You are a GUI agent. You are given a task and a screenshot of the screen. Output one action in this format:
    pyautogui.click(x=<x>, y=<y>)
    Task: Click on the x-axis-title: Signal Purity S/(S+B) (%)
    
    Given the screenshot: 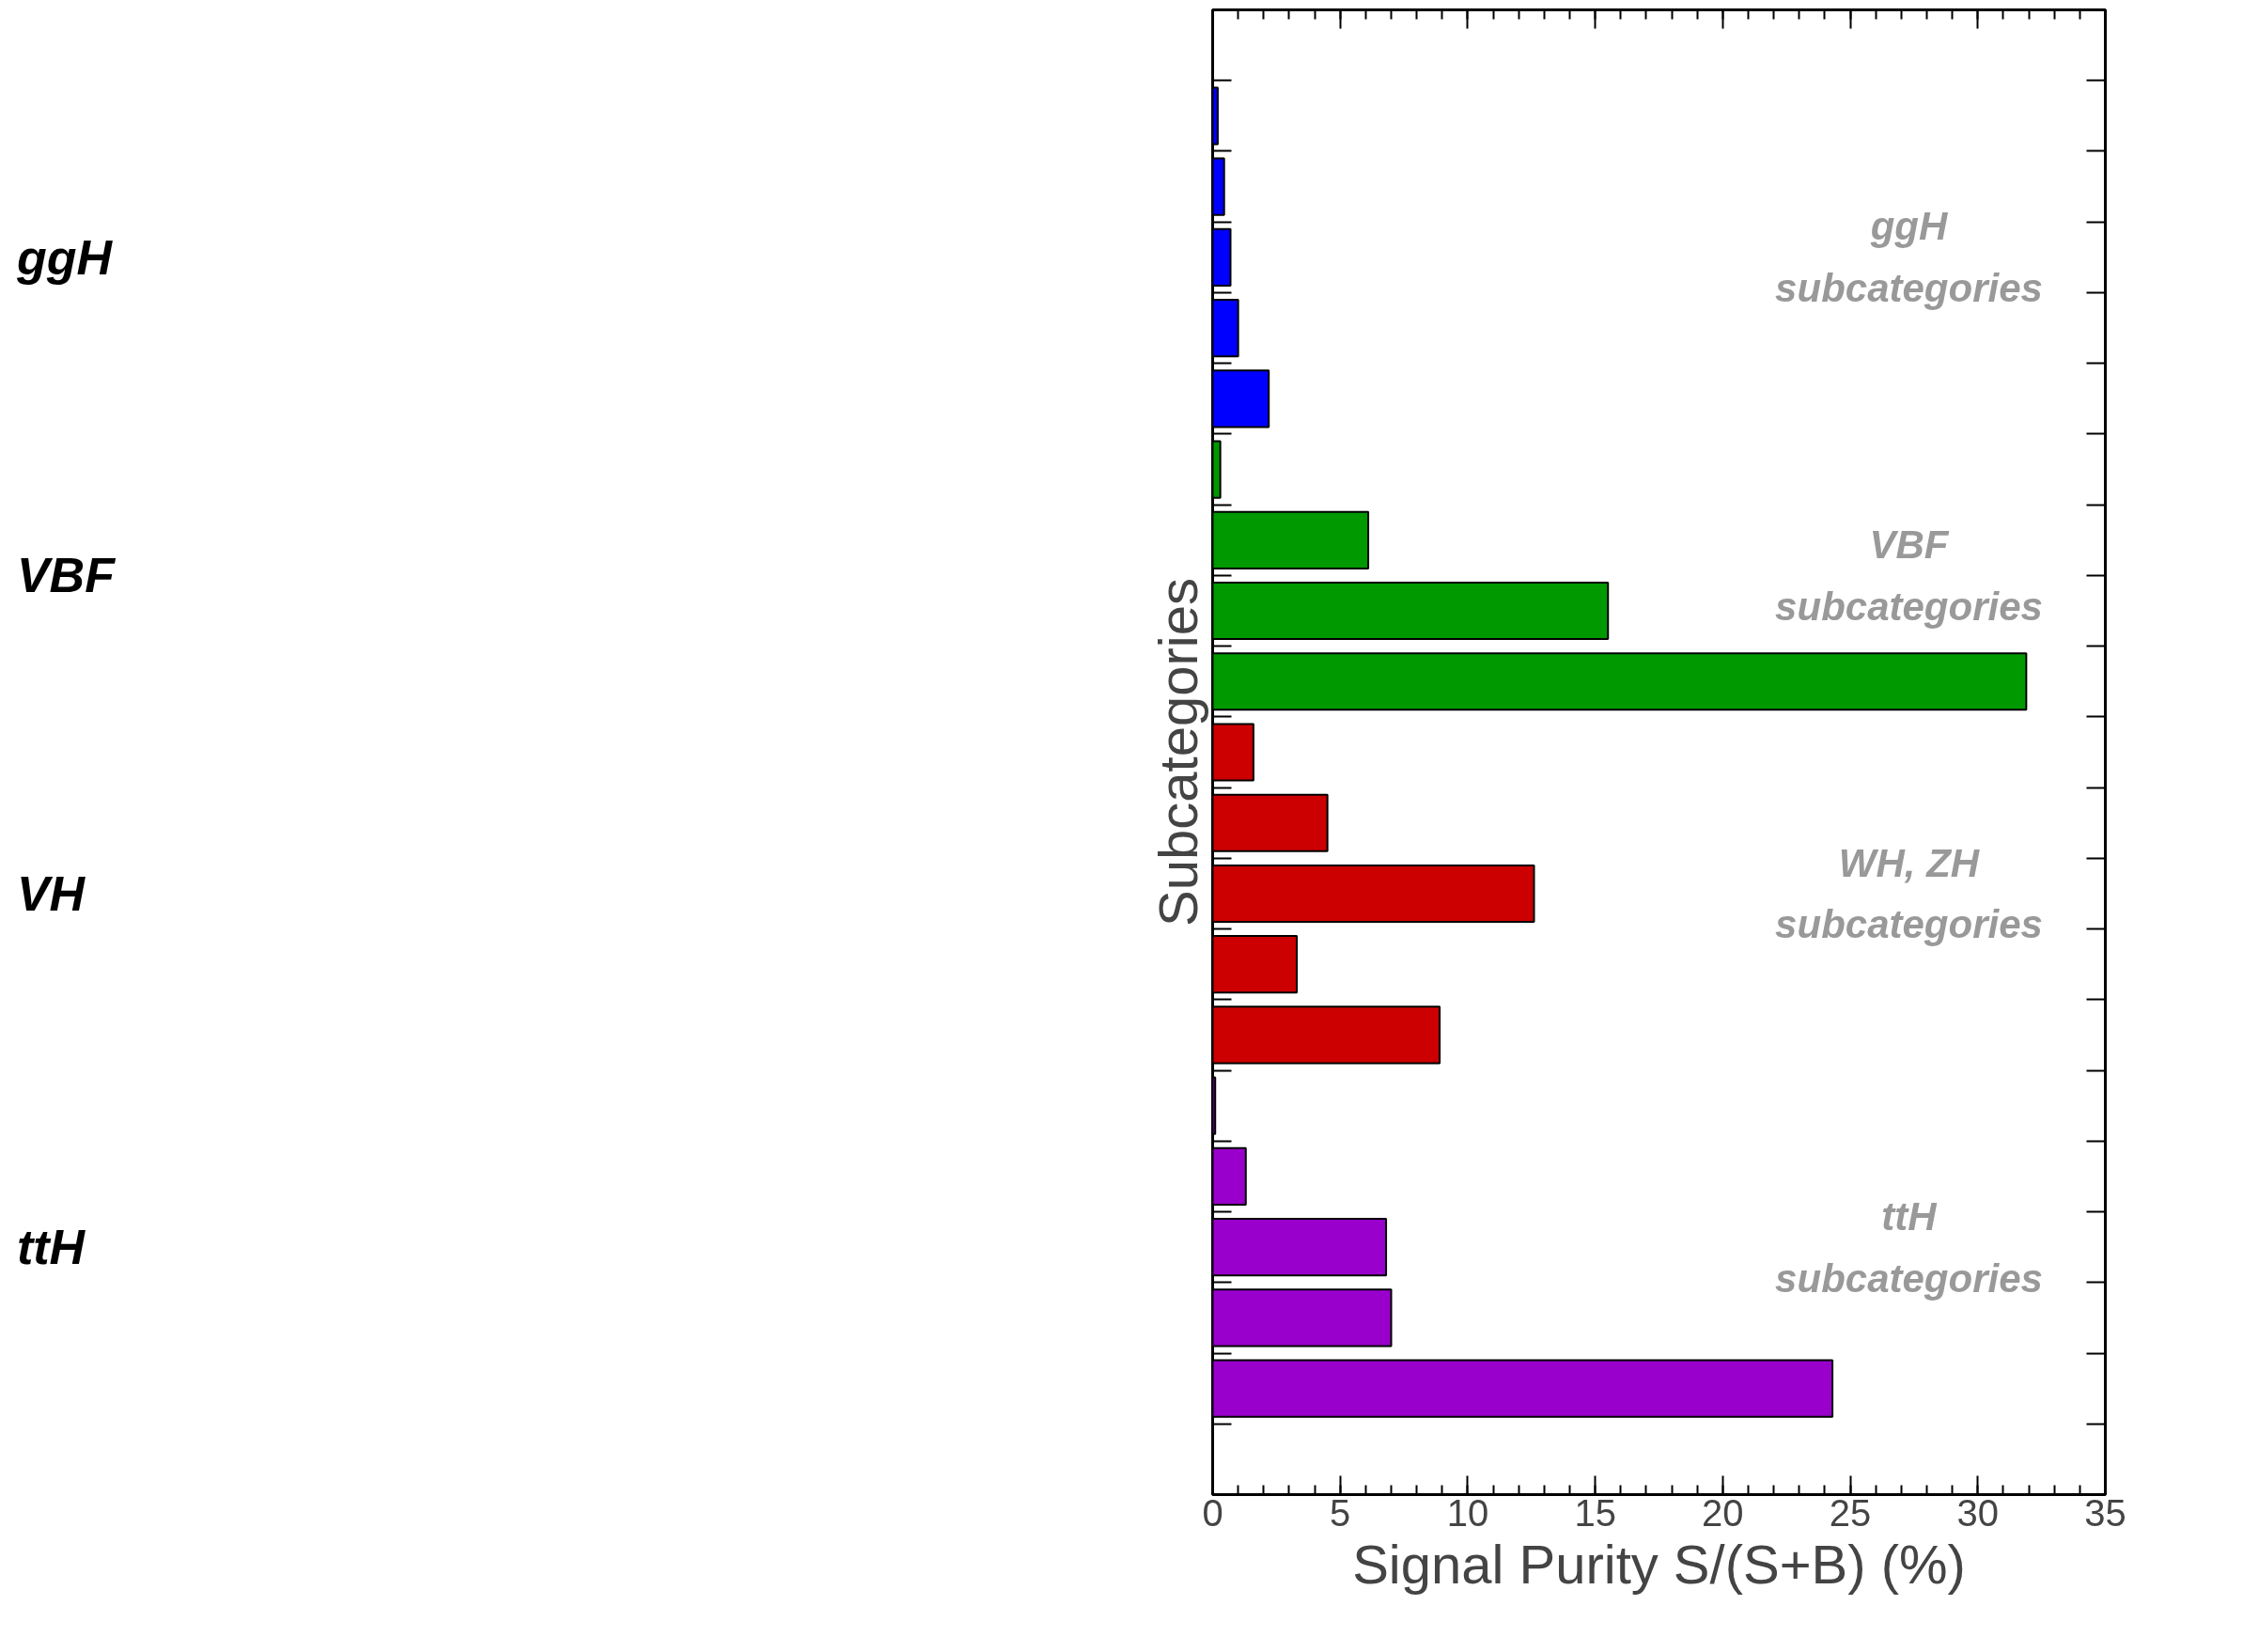 What is the action you would take?
    pyautogui.click(x=1659, y=1564)
    